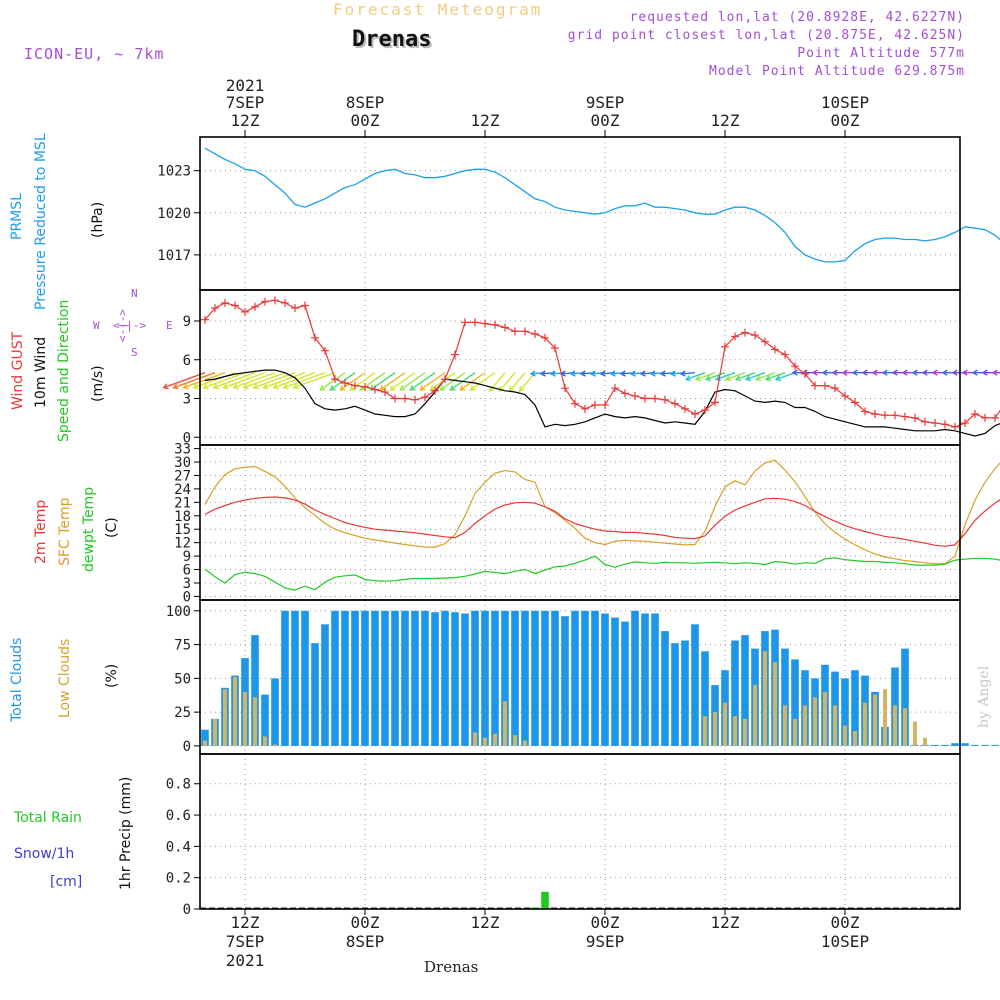 Image resolution: width=1000 pixels, height=1000 pixels. I want to click on temp-ytick-label: 24, so click(182, 490).